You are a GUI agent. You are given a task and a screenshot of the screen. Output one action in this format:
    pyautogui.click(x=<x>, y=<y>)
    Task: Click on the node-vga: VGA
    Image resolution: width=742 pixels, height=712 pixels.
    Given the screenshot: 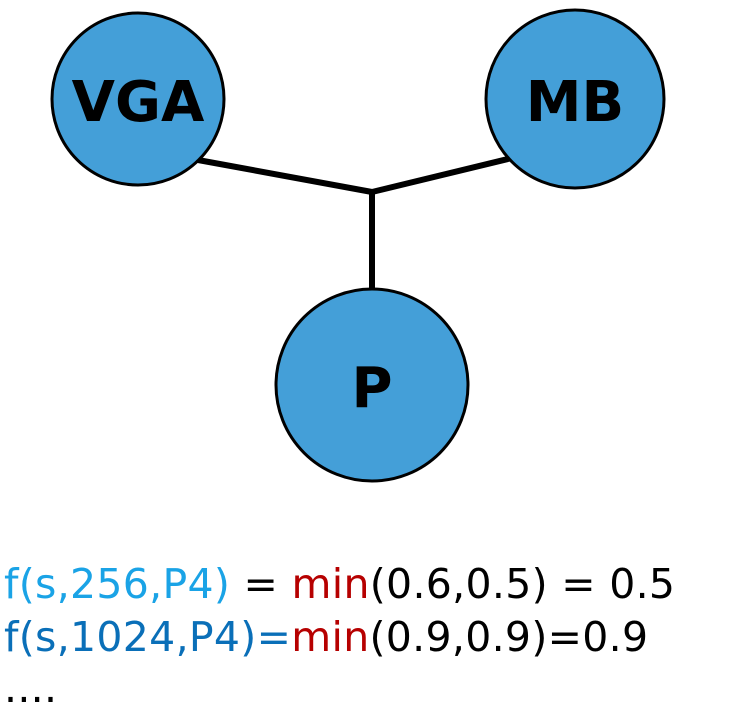 What is the action you would take?
    pyautogui.click(x=138, y=99)
    